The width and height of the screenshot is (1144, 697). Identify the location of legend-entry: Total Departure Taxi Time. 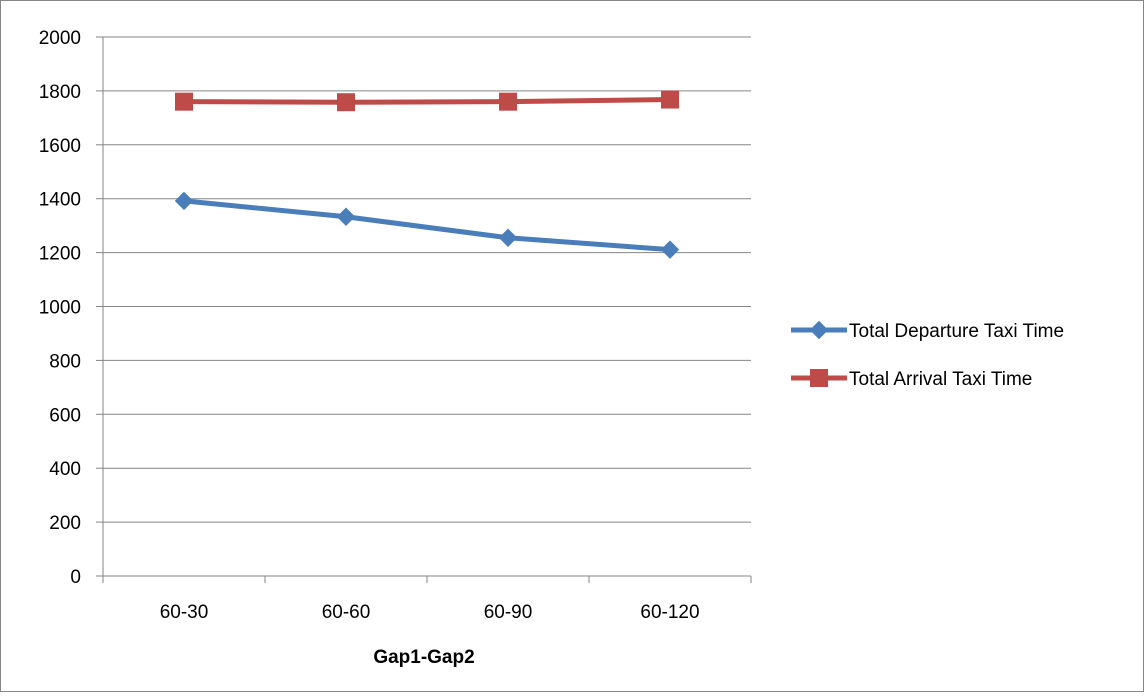
(927, 331).